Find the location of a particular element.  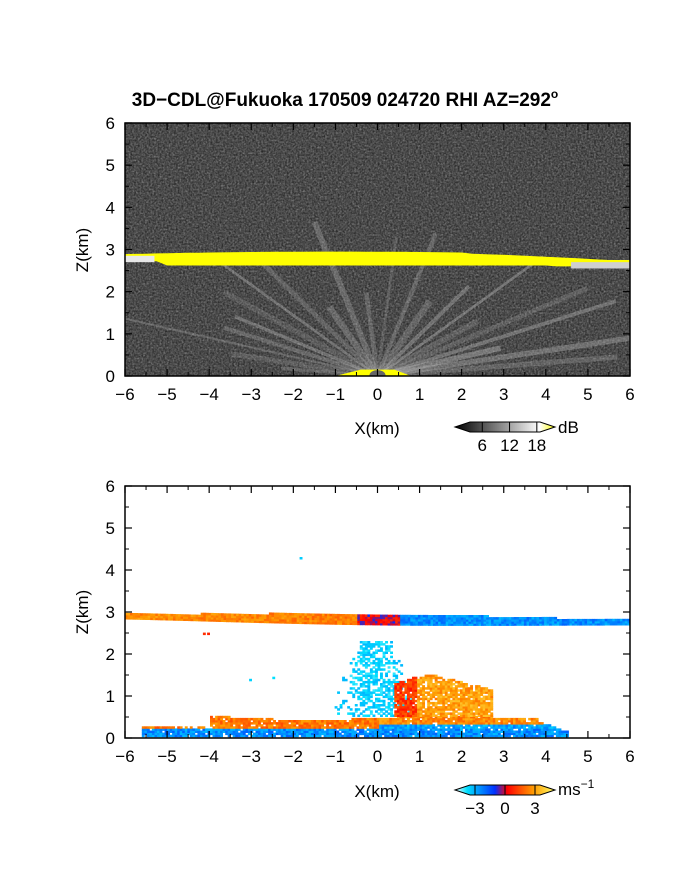

x-tick-label: −2 is located at coordinates (293, 394).